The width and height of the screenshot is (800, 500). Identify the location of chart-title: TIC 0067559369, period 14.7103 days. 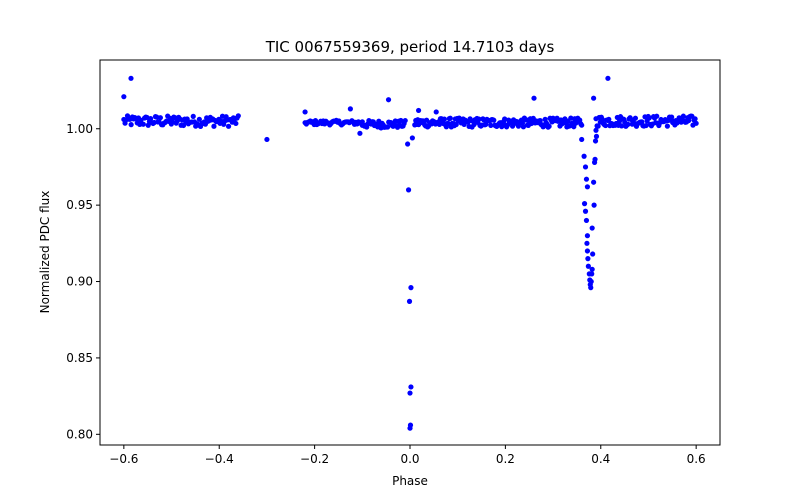
(410, 47).